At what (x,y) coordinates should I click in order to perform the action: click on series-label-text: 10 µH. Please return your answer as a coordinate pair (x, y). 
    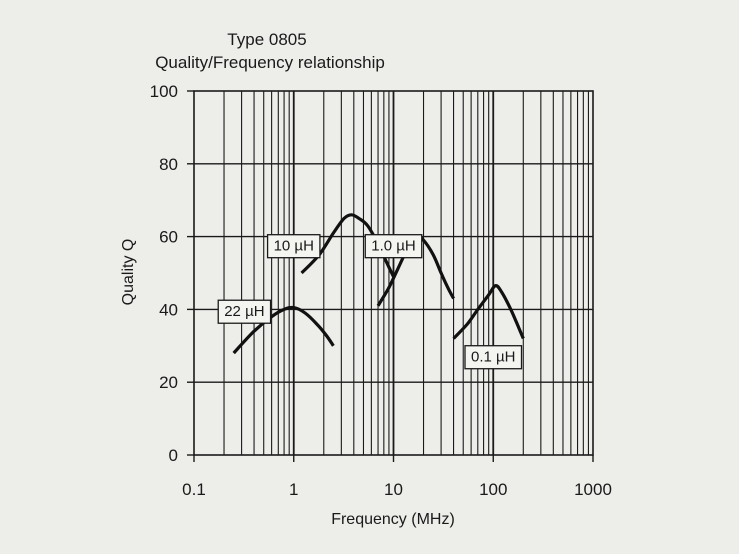
    Looking at the image, I should click on (294, 246).